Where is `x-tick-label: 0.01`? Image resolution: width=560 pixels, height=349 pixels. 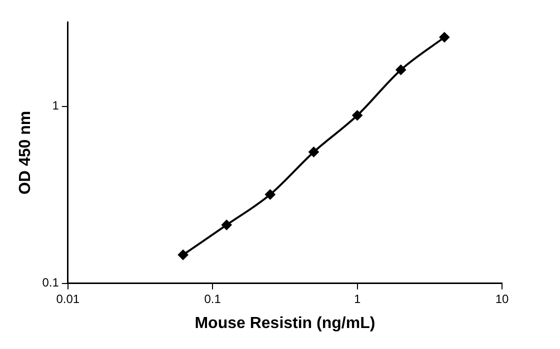
x-tick-label: 0.01 is located at coordinates (68, 299).